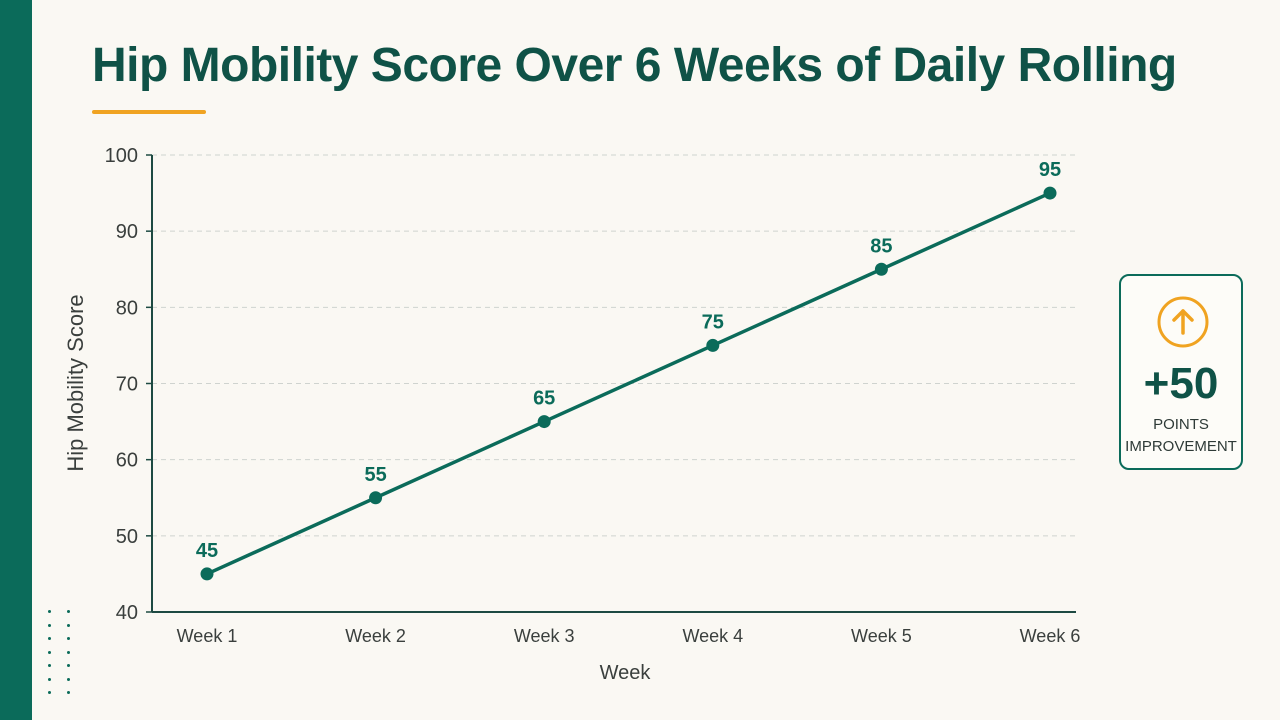 Image resolution: width=1280 pixels, height=720 pixels. I want to click on y-tick-label: 70, so click(127, 385).